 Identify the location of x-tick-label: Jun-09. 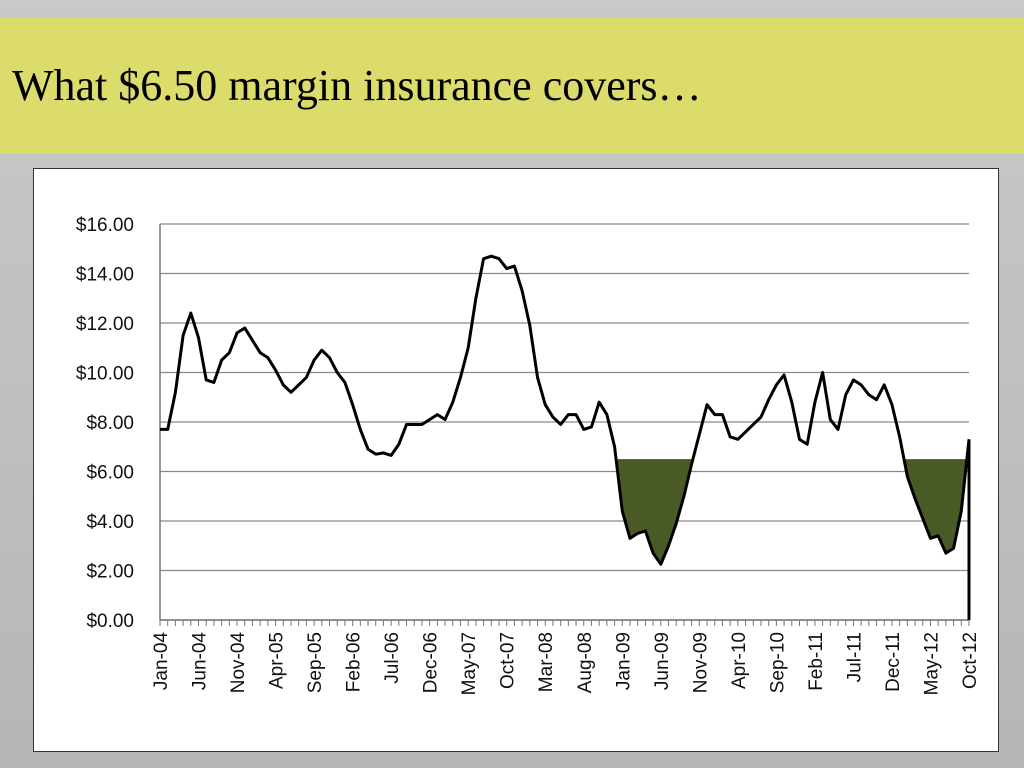
(662, 661).